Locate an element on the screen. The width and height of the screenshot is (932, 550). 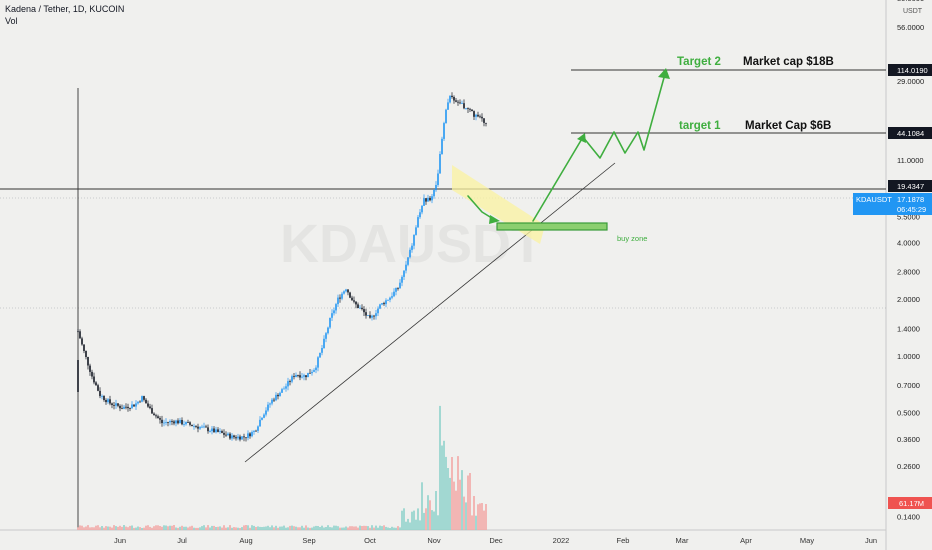
buy-zone-box is located at coordinates (552, 226).